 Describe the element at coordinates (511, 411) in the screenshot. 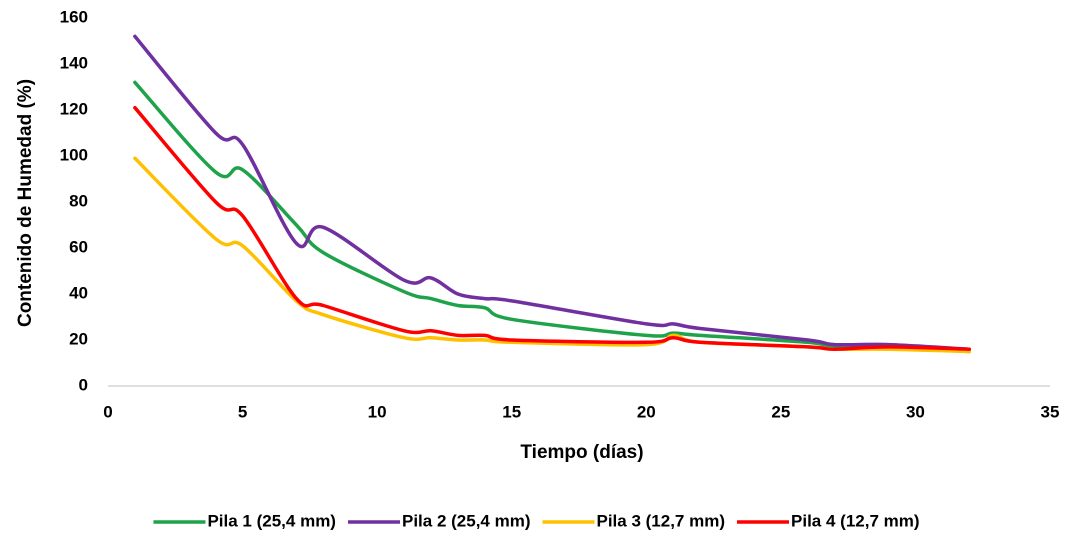

I see `x-tick-label: 15` at that location.